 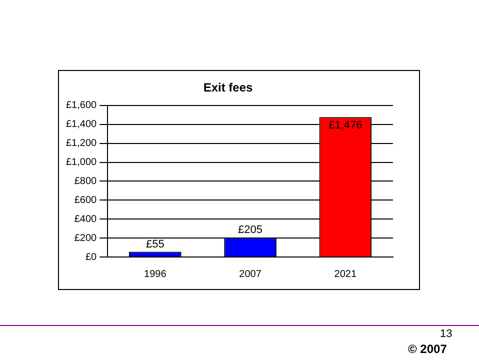 What do you see at coordinates (250, 274) in the screenshot?
I see `x-tick-label: 2007` at bounding box center [250, 274].